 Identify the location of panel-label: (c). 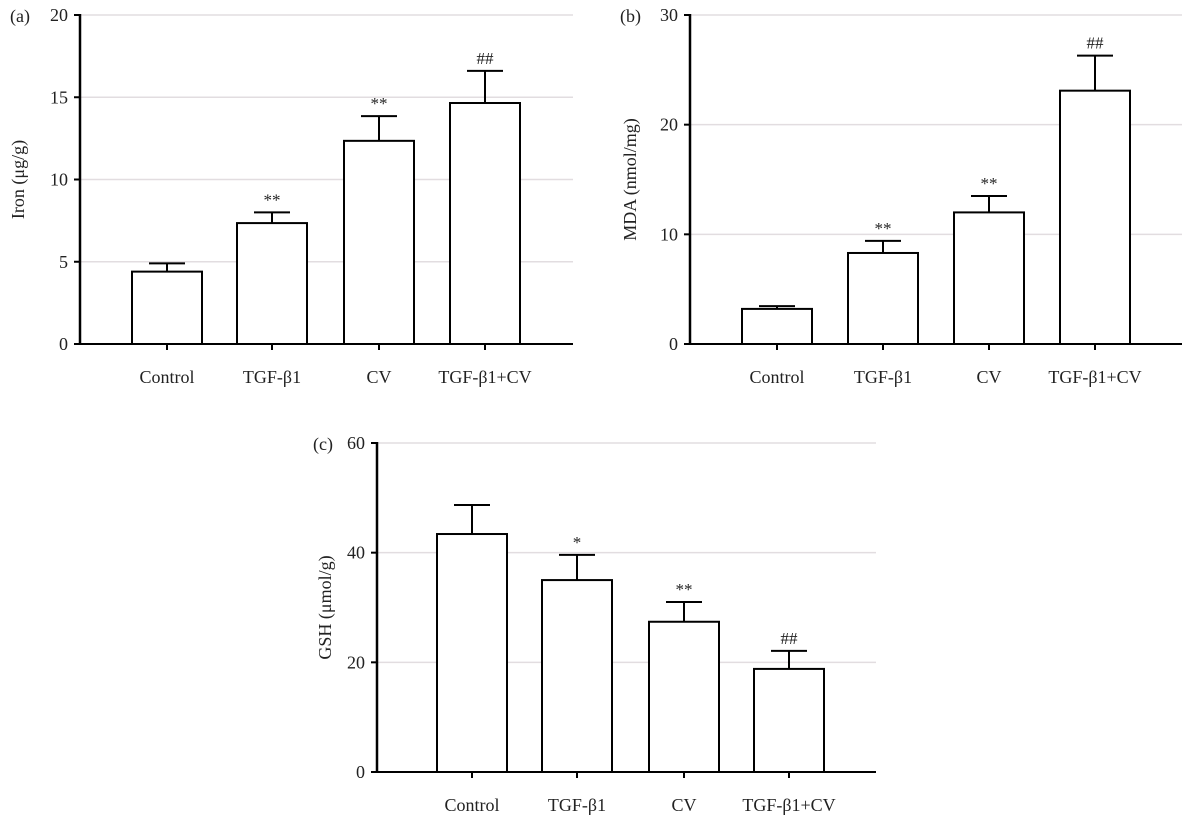
(323, 444).